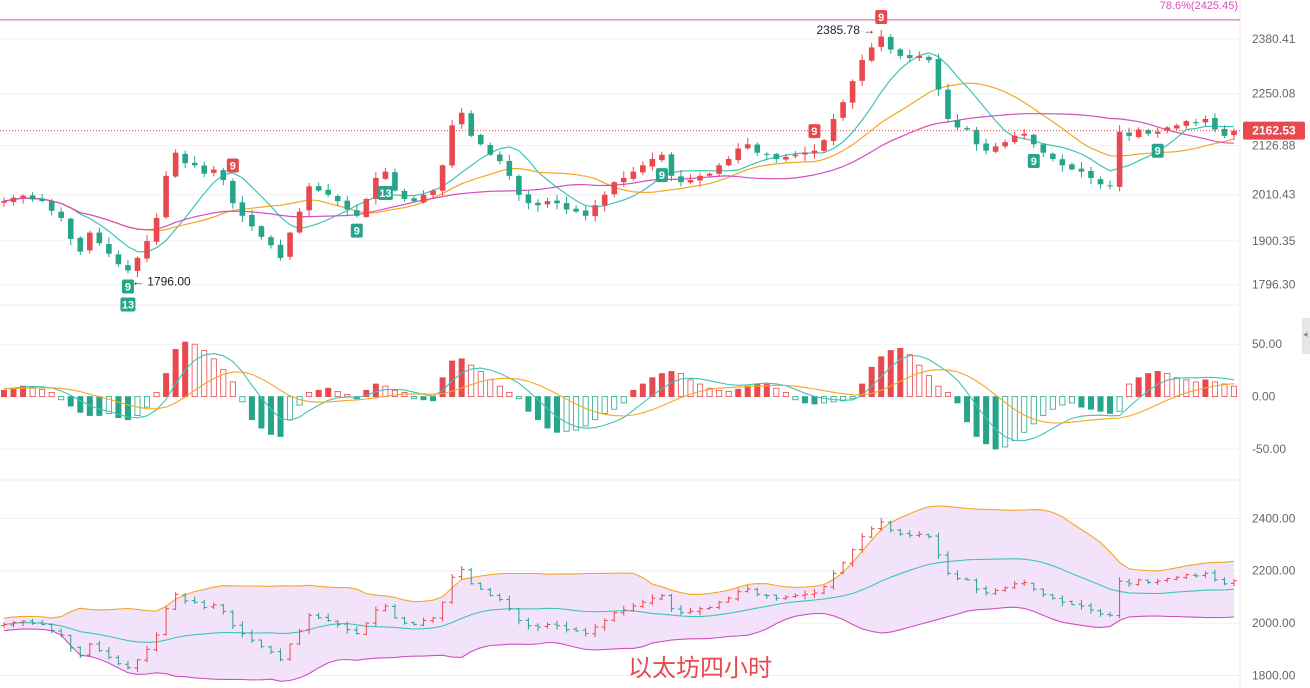 The height and width of the screenshot is (688, 1310). Describe the element at coordinates (1264, 397) in the screenshot. I see `1-tick-label: 0.00` at that location.